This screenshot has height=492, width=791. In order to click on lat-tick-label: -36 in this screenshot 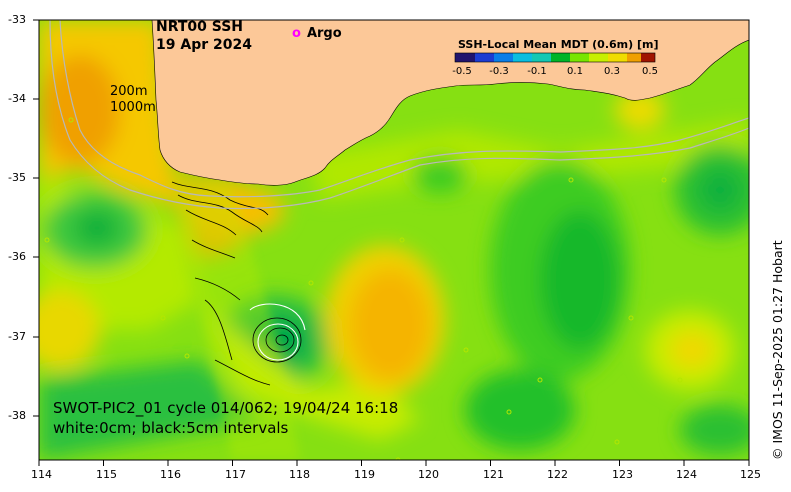, I will do `click(17, 256)`.